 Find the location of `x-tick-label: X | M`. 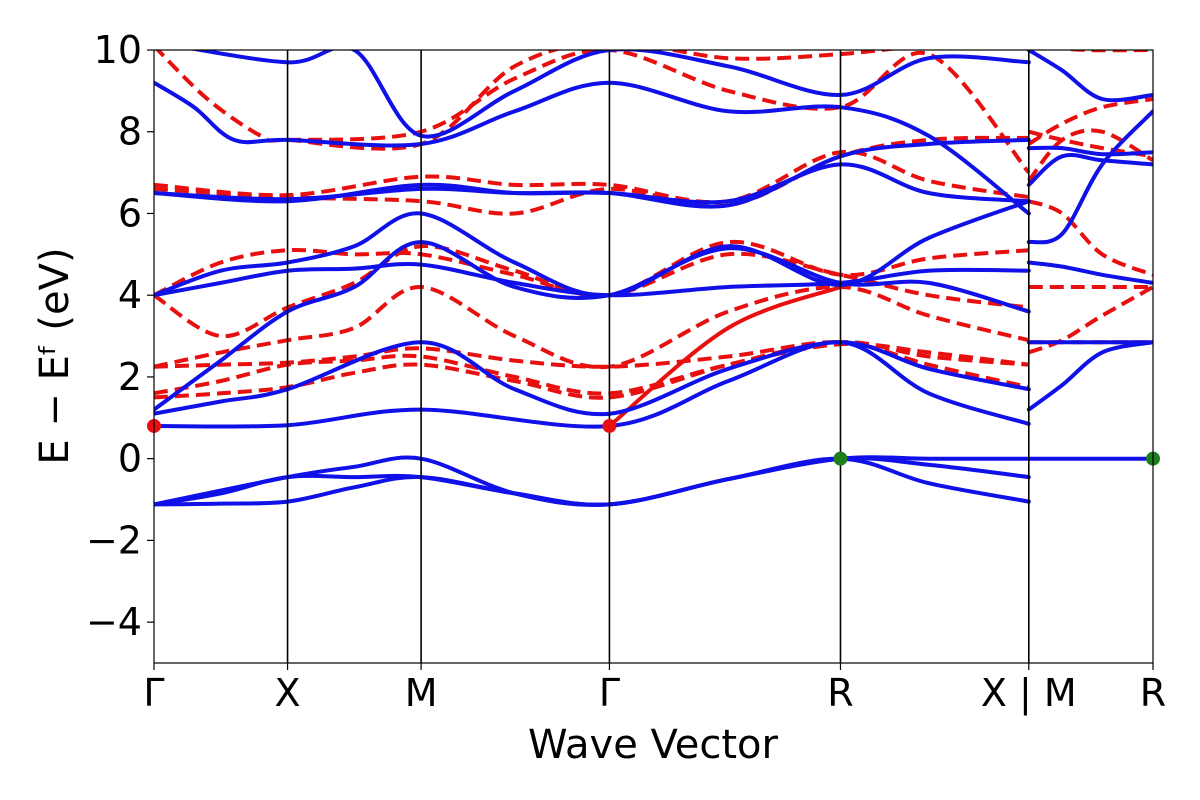

x-tick-label: X | M is located at coordinates (1029, 693).